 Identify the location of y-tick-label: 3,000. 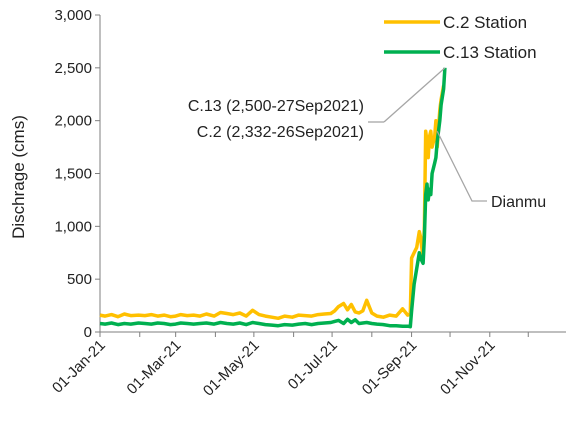
(73, 15).